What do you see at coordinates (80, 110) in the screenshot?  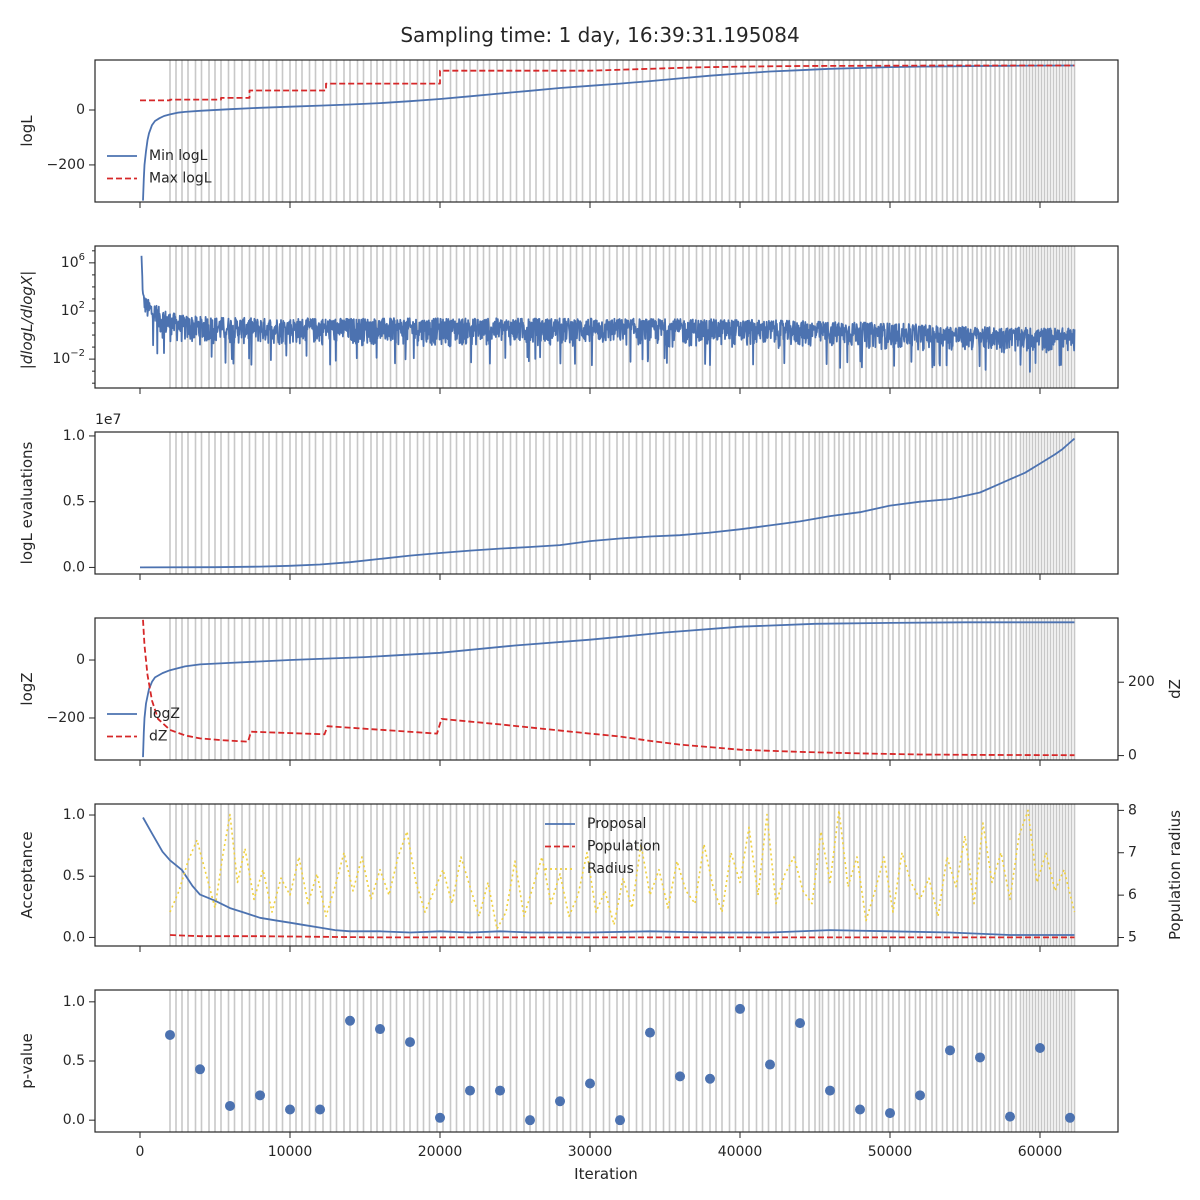 I see `panel-1-y-tick-label: 0` at bounding box center [80, 110].